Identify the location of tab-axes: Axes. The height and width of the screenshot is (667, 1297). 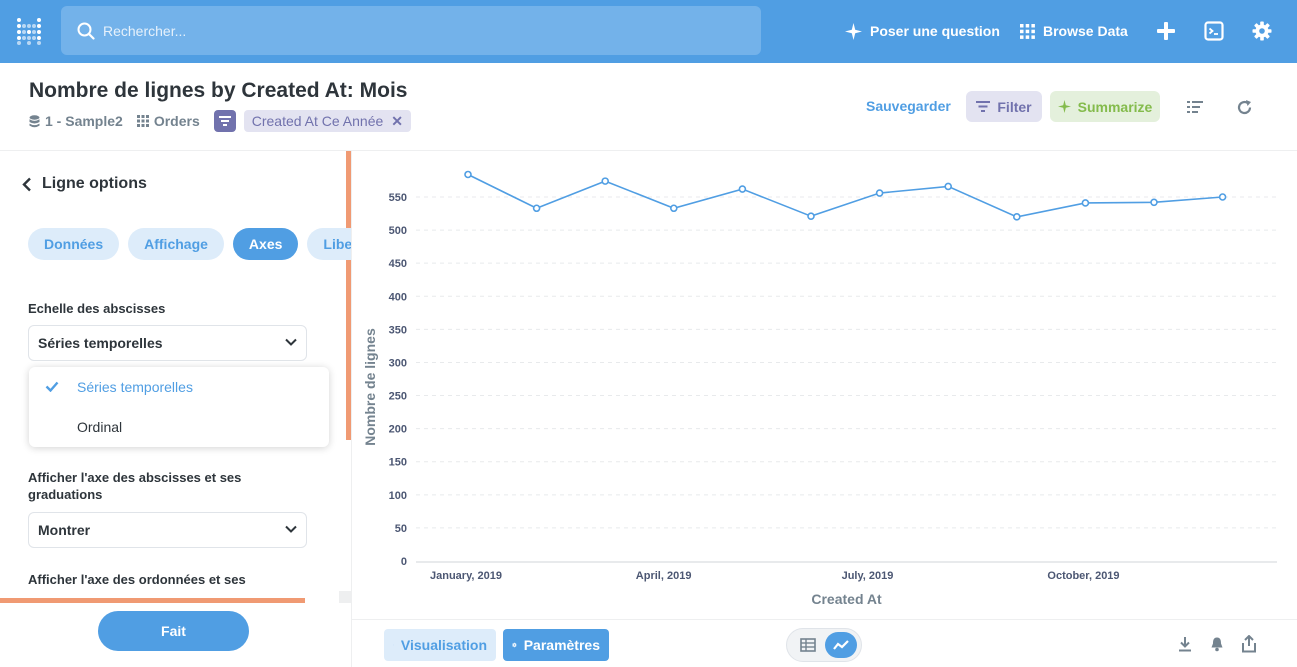
(265, 244).